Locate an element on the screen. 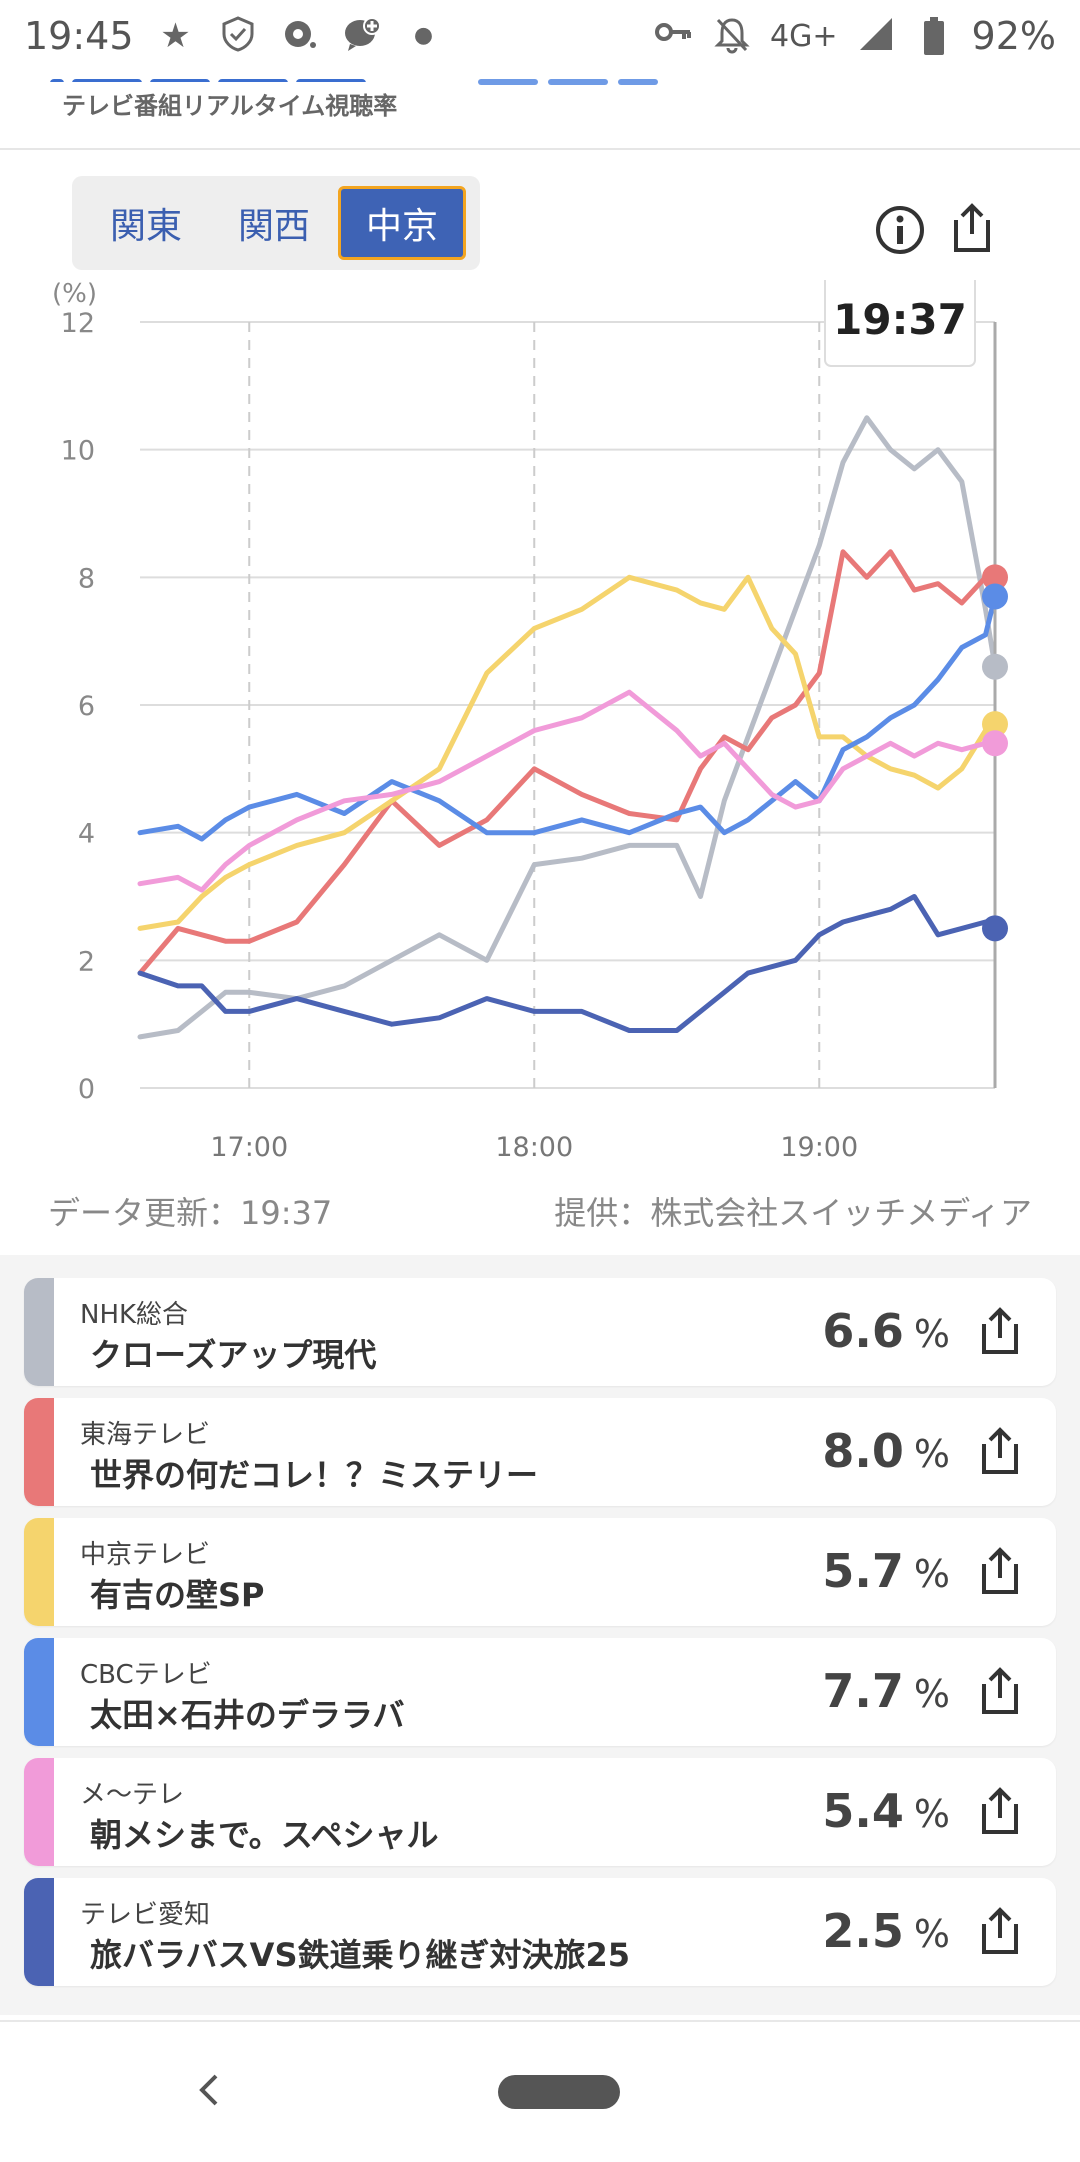  back-icon is located at coordinates (210, 2090).